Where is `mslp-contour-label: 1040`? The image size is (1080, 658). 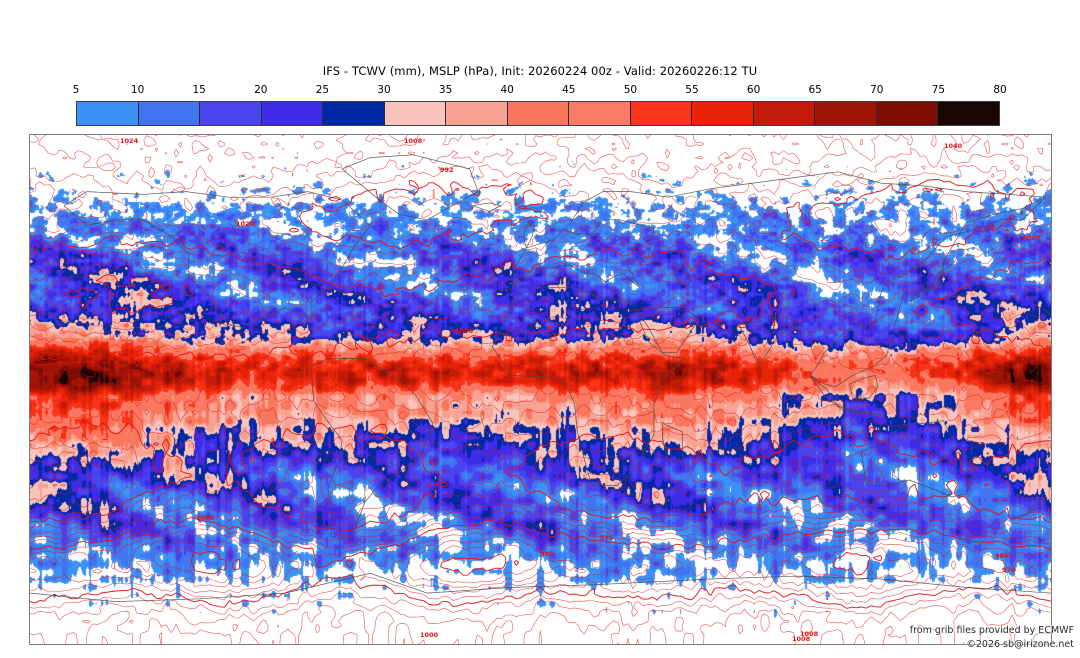
mslp-contour-label: 1040 is located at coordinates (953, 146).